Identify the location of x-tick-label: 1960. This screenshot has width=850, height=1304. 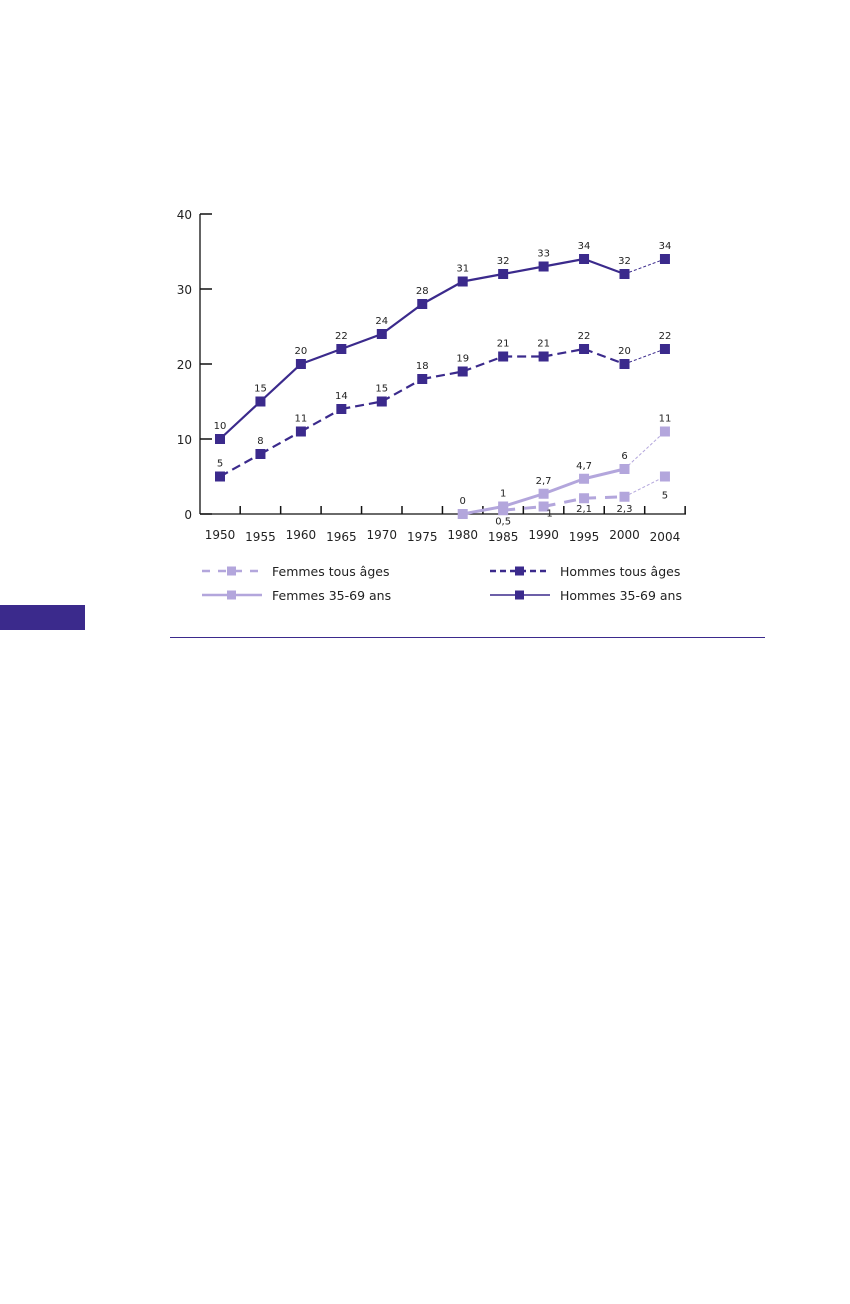
(301, 535).